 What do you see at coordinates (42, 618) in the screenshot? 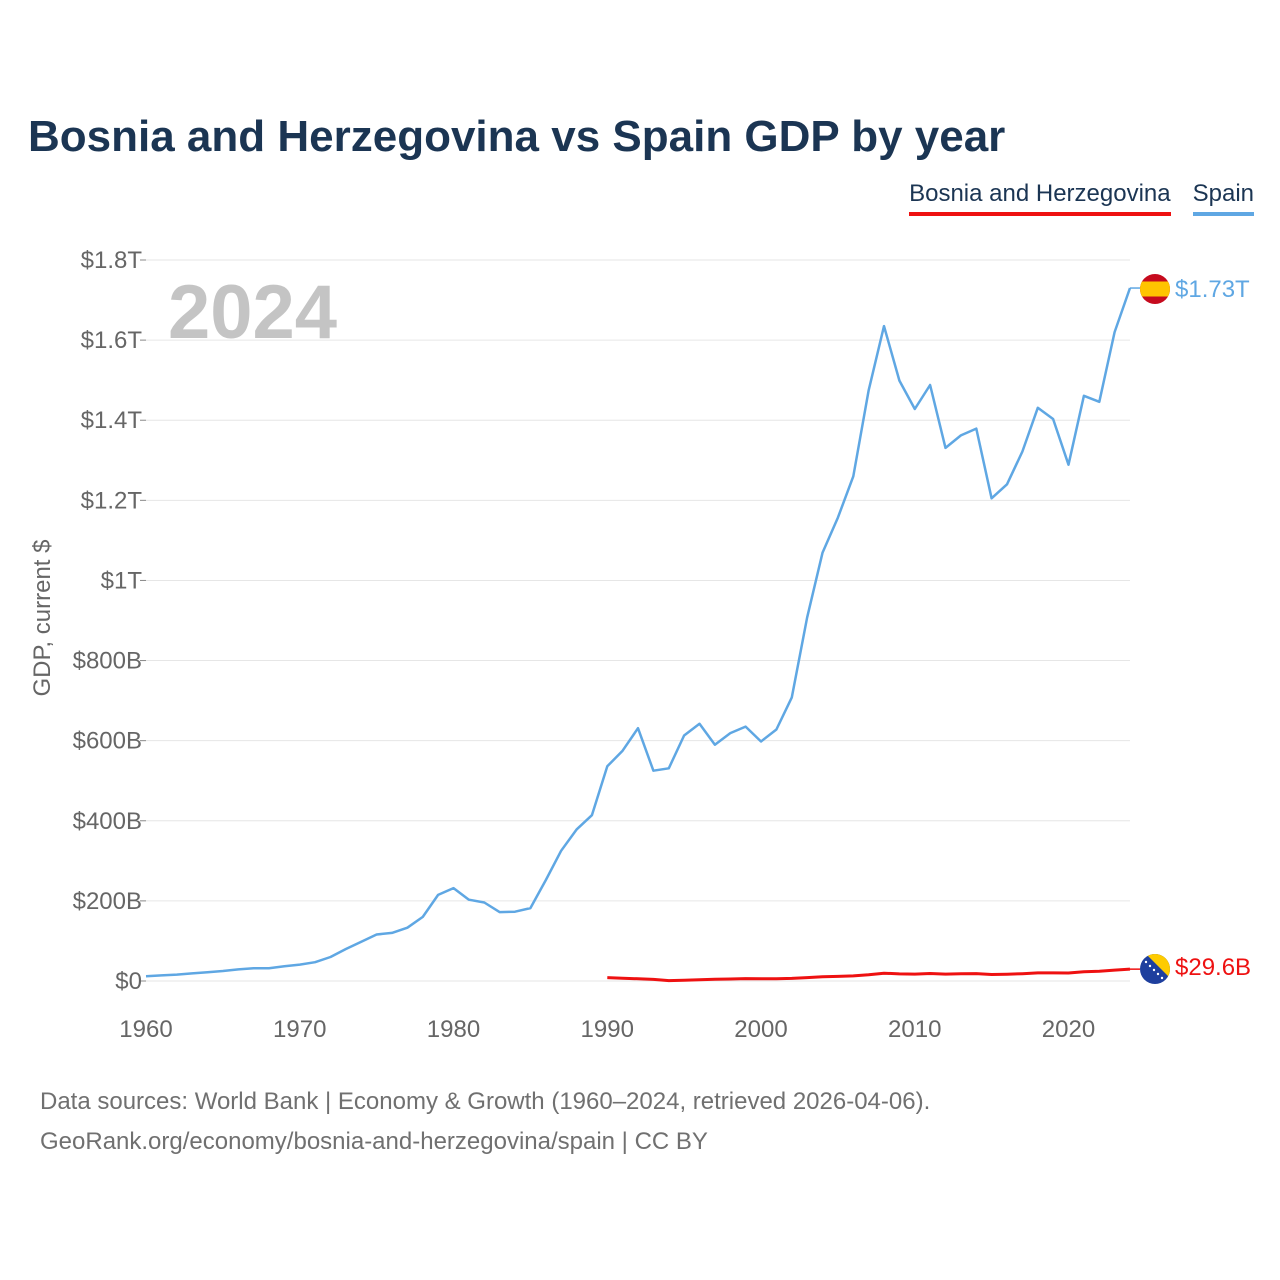
I see `y-axis-label: GDP, current $` at bounding box center [42, 618].